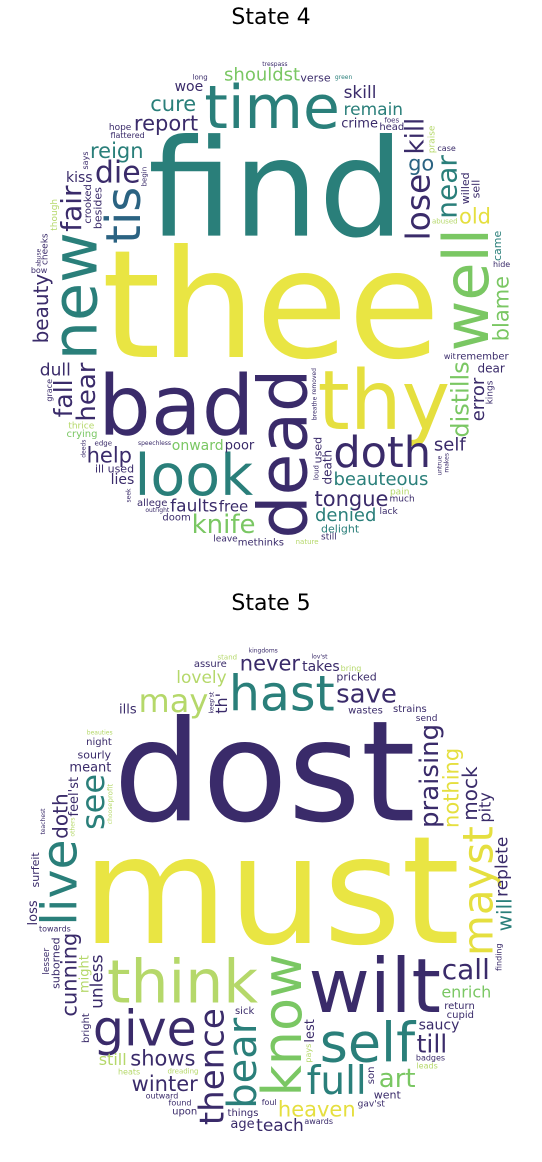  Describe the element at coordinates (200, 78) in the screenshot. I see `word-long: long` at that location.